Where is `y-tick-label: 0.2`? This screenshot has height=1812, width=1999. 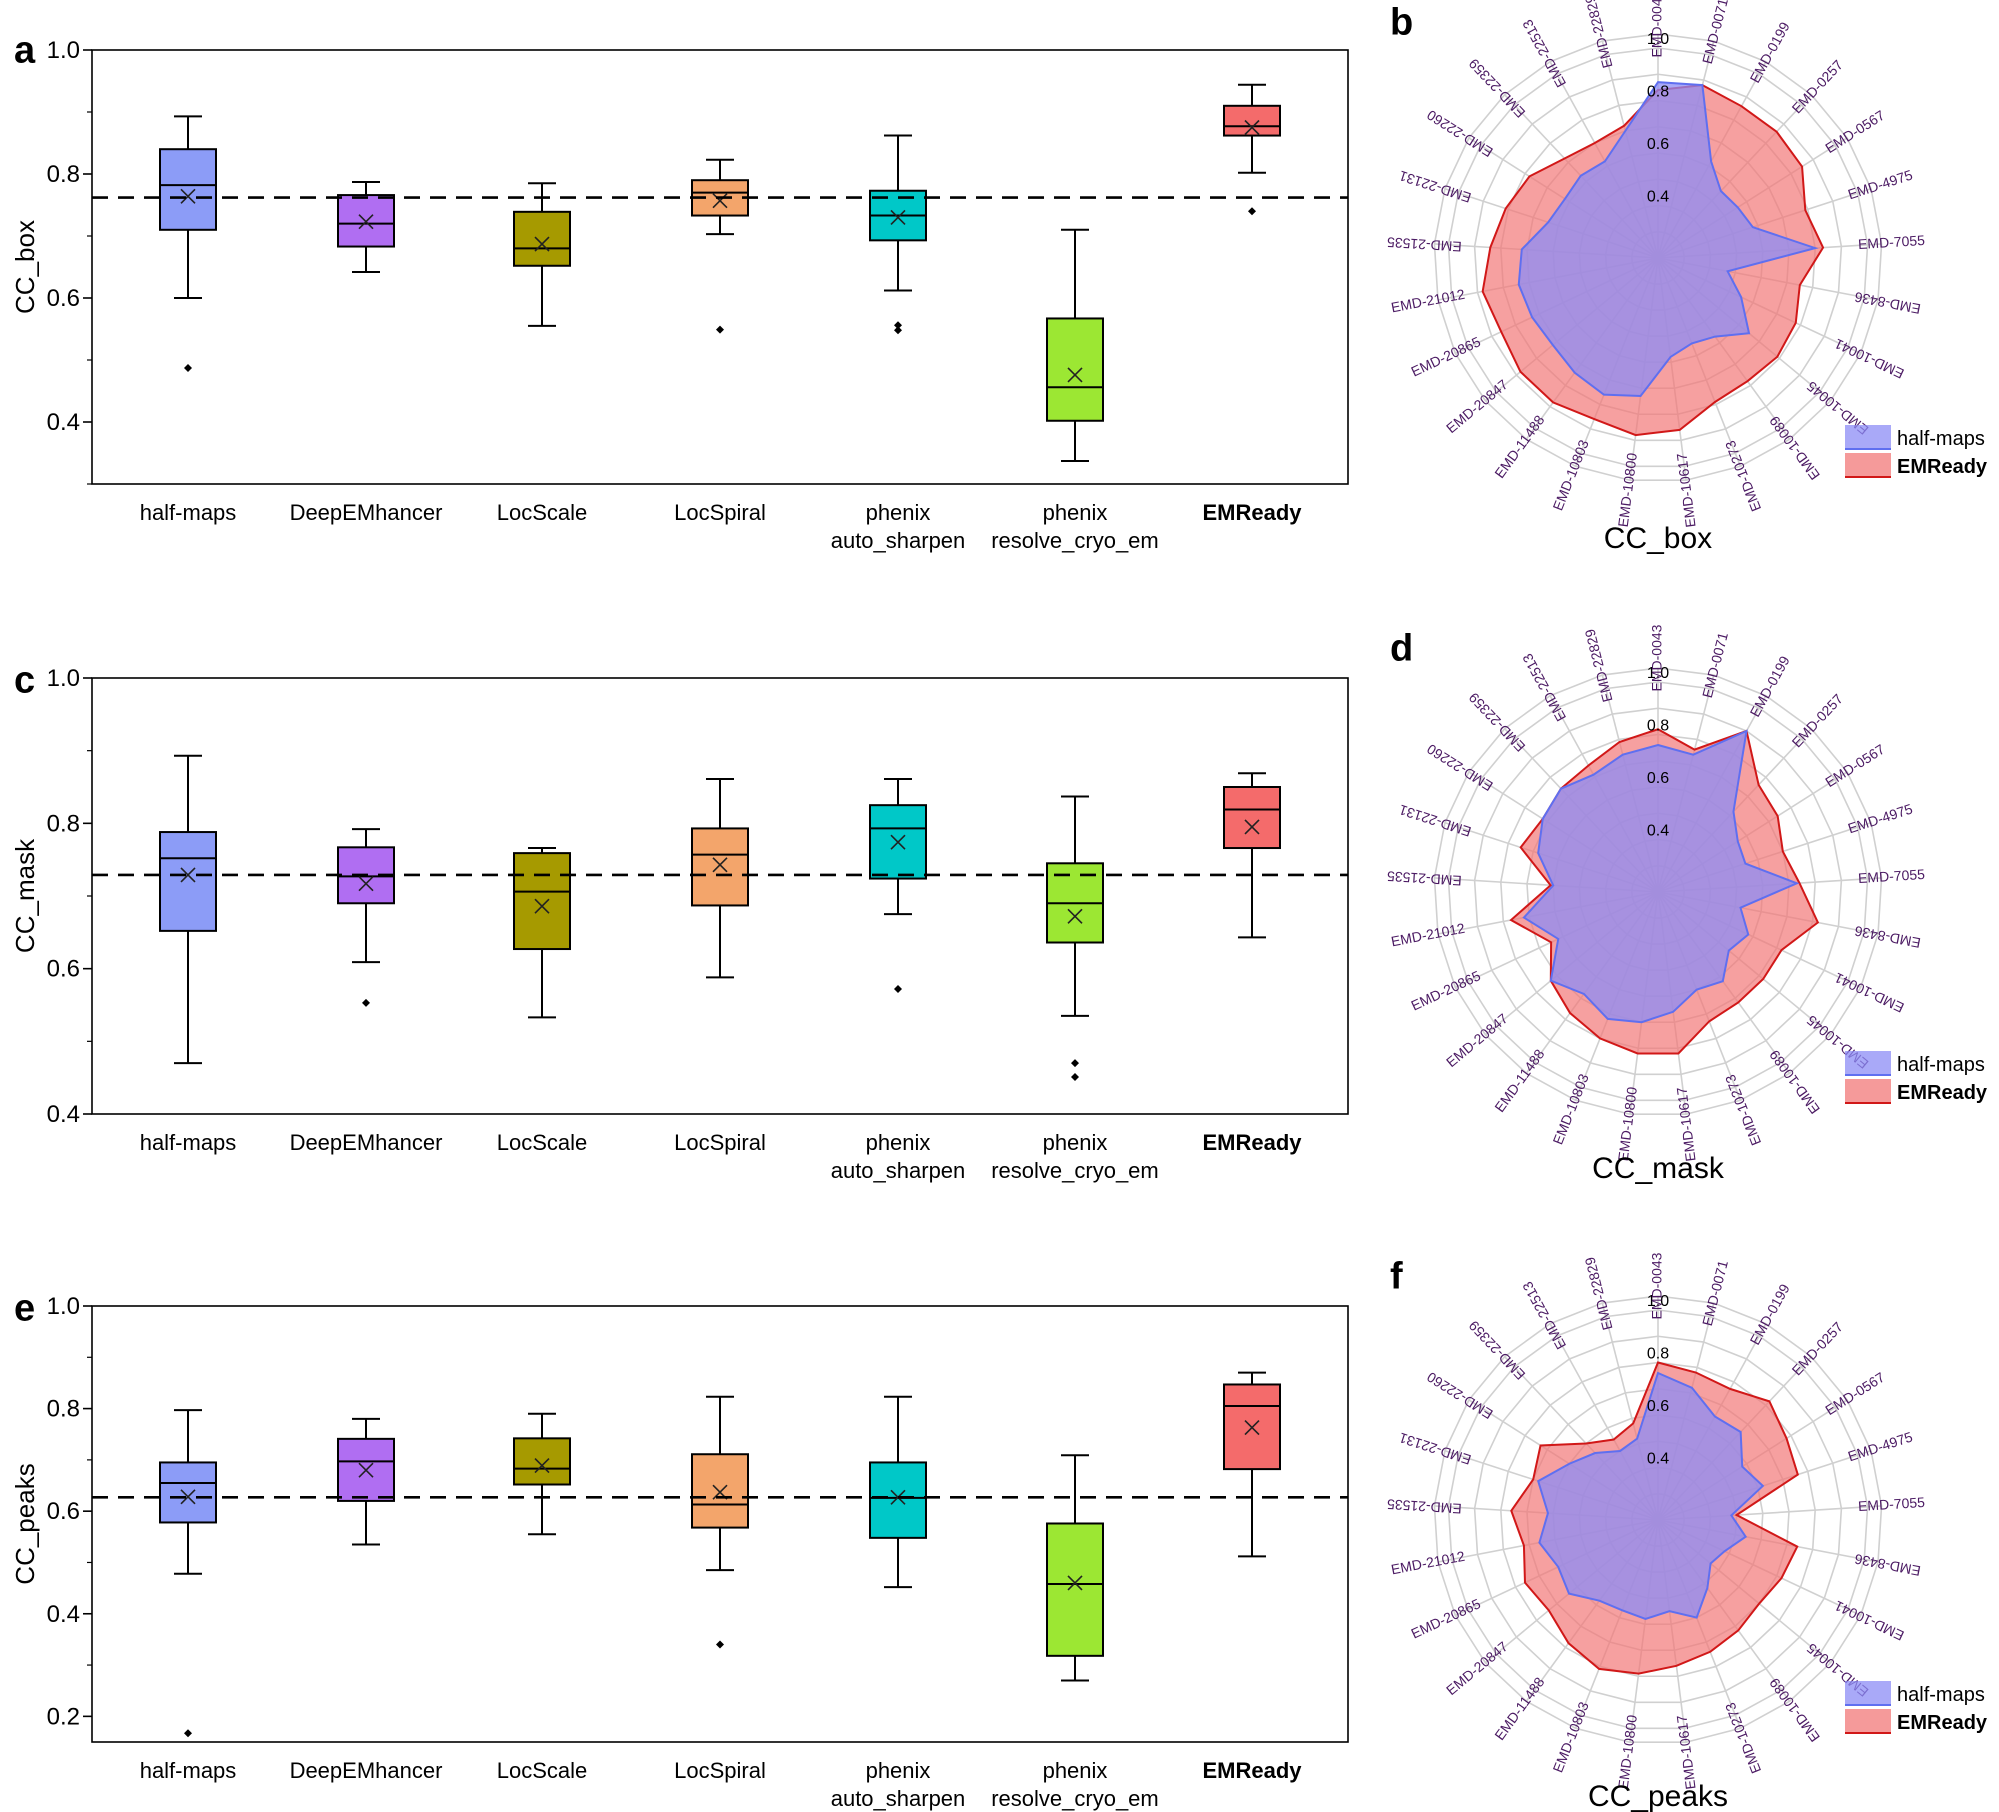 y-tick-label: 0.2 is located at coordinates (63, 1716).